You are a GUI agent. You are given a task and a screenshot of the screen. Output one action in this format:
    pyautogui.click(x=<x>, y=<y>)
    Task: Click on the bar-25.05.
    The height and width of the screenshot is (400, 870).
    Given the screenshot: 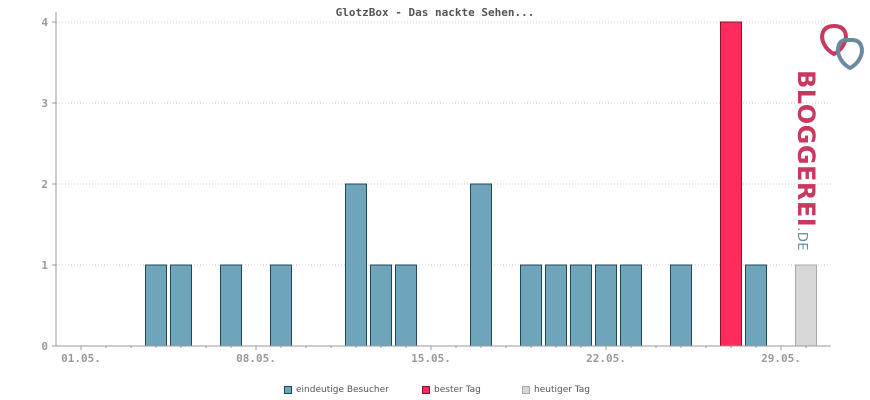 What is the action you would take?
    pyautogui.click(x=681, y=305)
    